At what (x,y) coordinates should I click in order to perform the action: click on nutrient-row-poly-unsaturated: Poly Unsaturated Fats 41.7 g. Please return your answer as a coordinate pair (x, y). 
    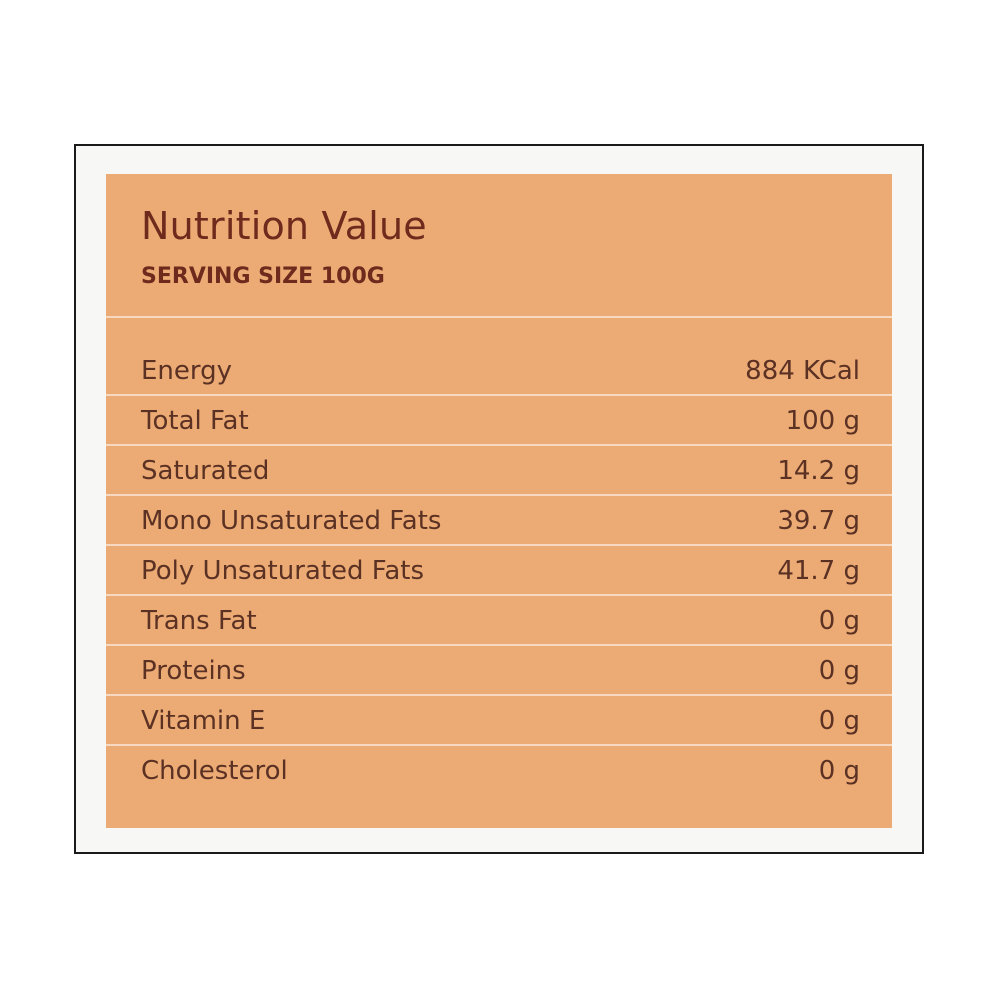
    Looking at the image, I should click on (499, 571).